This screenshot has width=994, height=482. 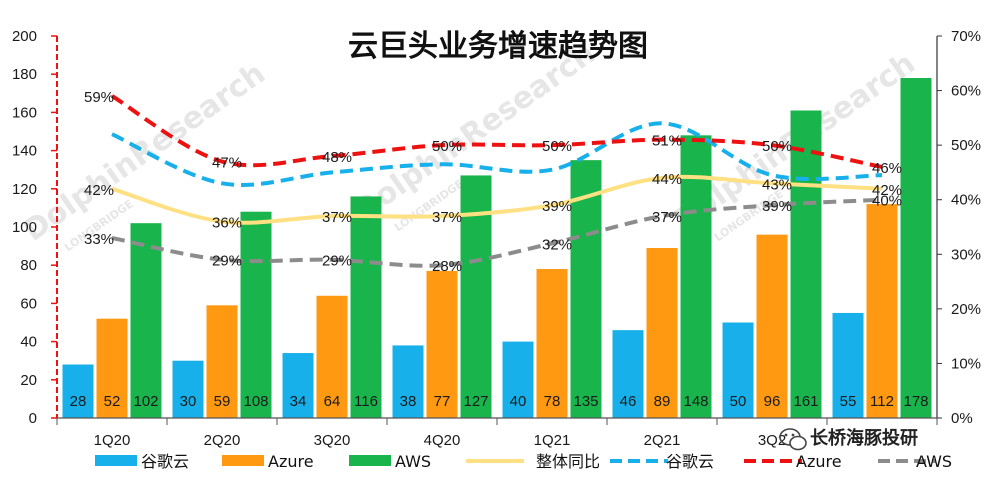 I want to click on bar-value-label: 148, so click(x=695, y=401).